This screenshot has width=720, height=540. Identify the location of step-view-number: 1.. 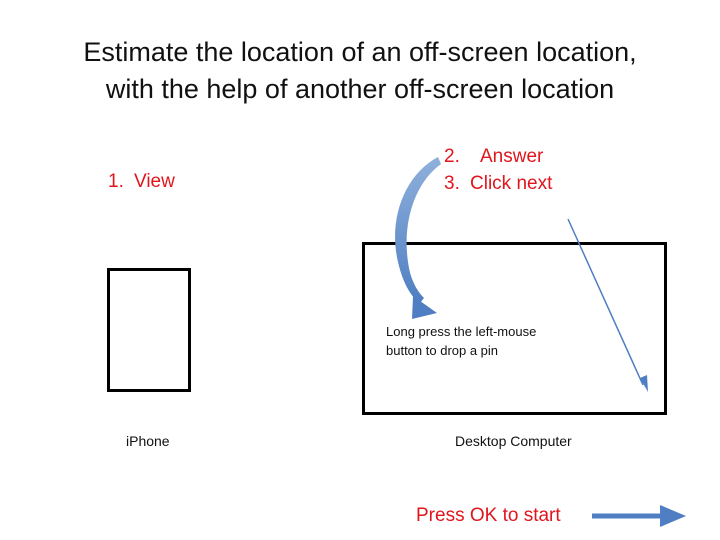
(116, 181).